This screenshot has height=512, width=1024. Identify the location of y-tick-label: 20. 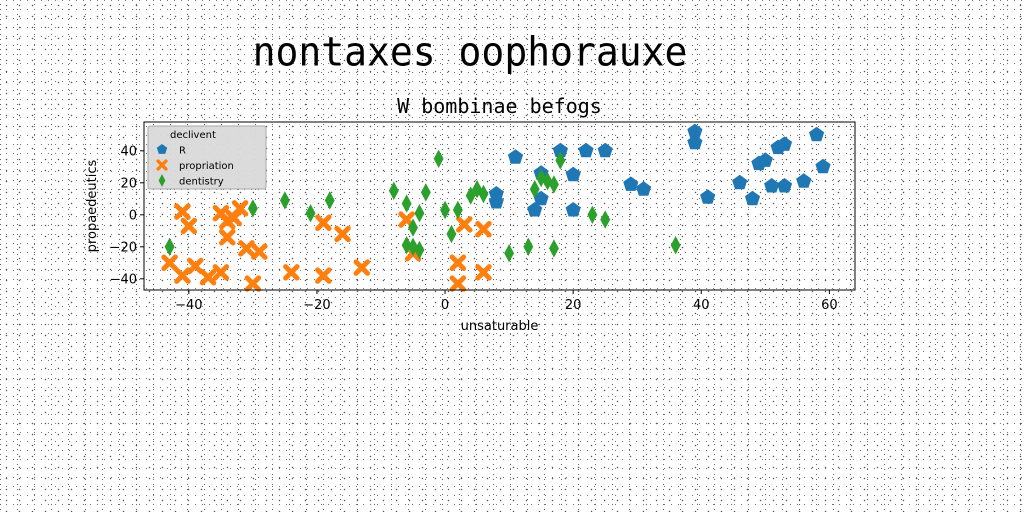
(128, 183).